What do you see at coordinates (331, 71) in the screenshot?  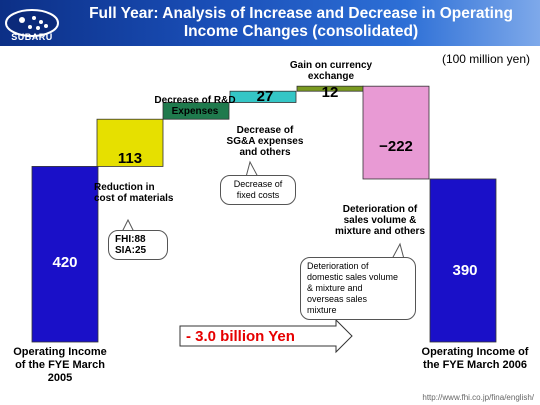 I see `category-label-currency: Gain on currency exchange` at bounding box center [331, 71].